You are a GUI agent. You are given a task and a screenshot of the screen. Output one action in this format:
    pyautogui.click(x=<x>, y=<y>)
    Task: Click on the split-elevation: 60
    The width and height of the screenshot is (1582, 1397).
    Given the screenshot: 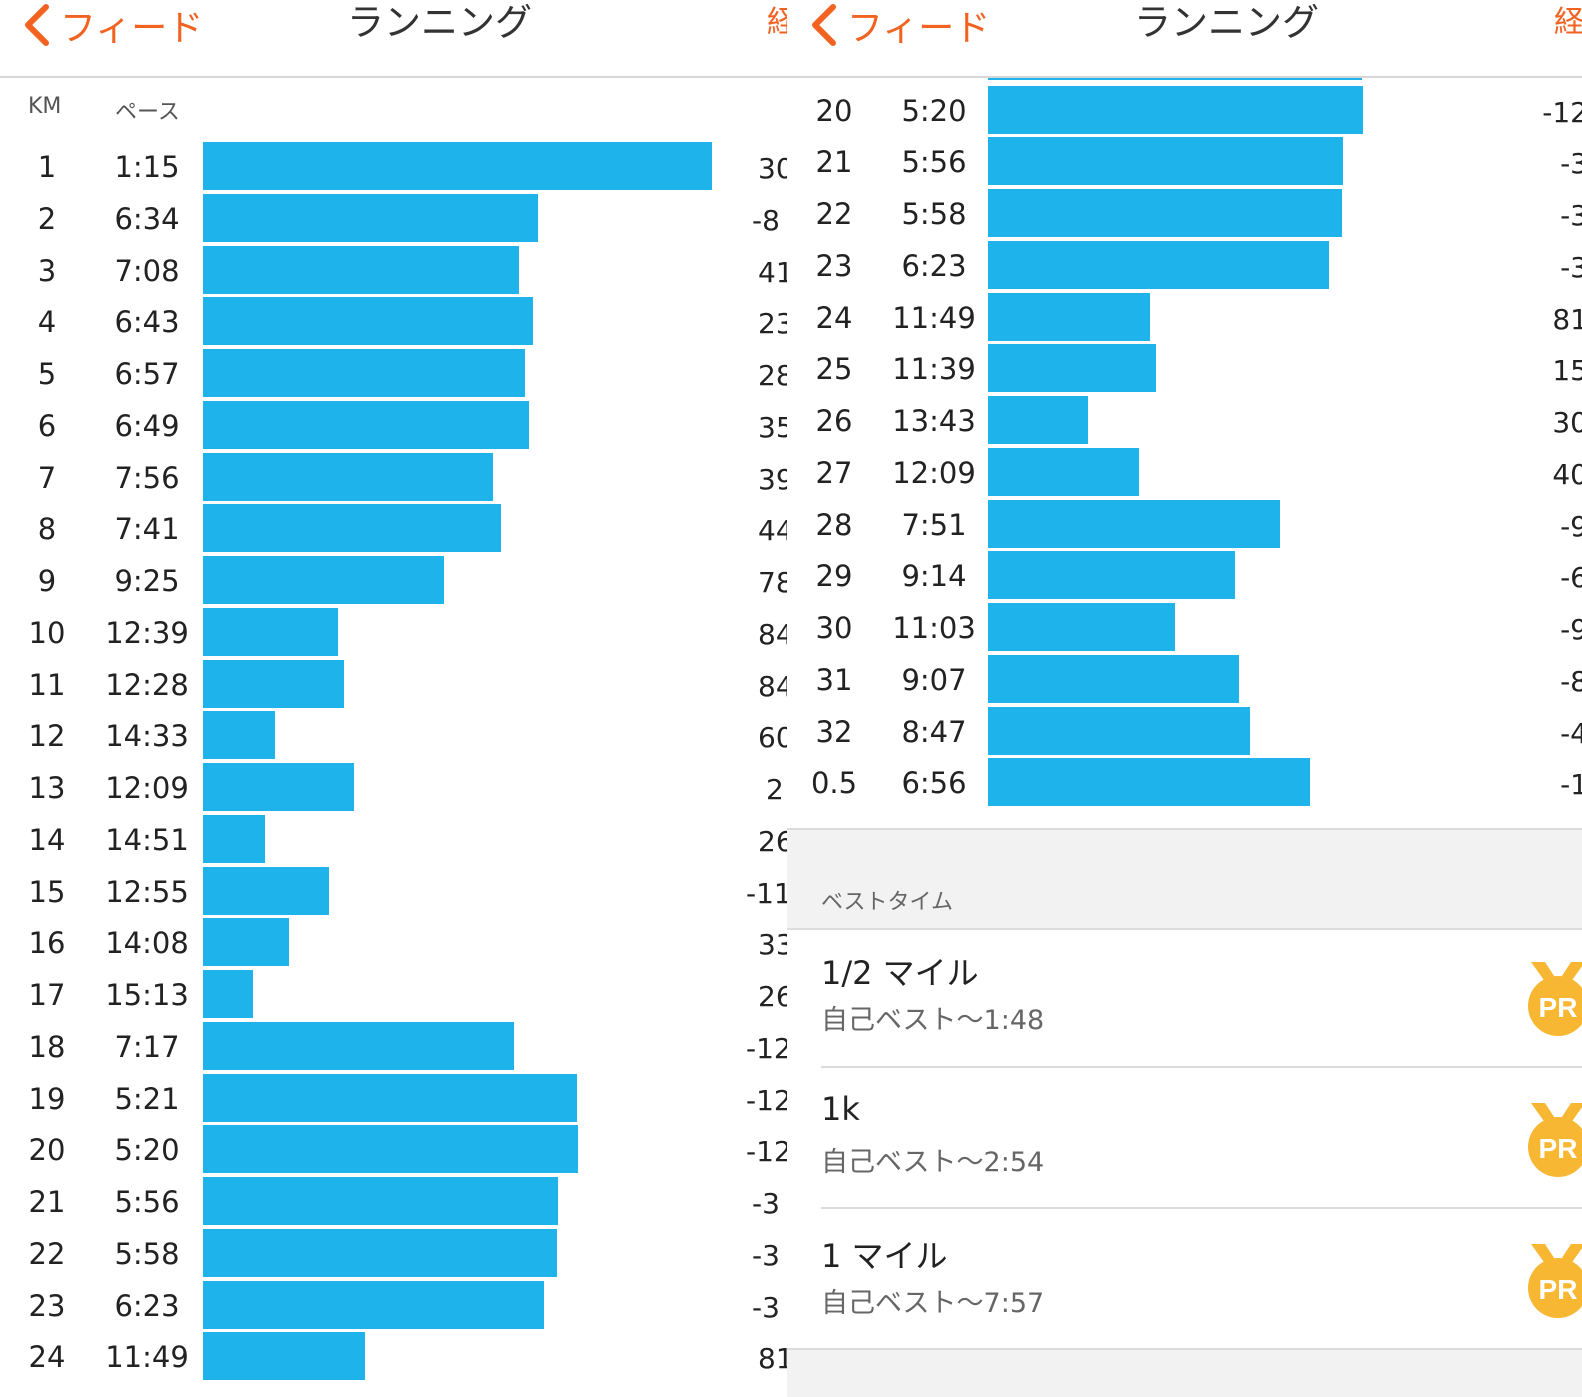 What is the action you would take?
    pyautogui.click(x=772, y=738)
    